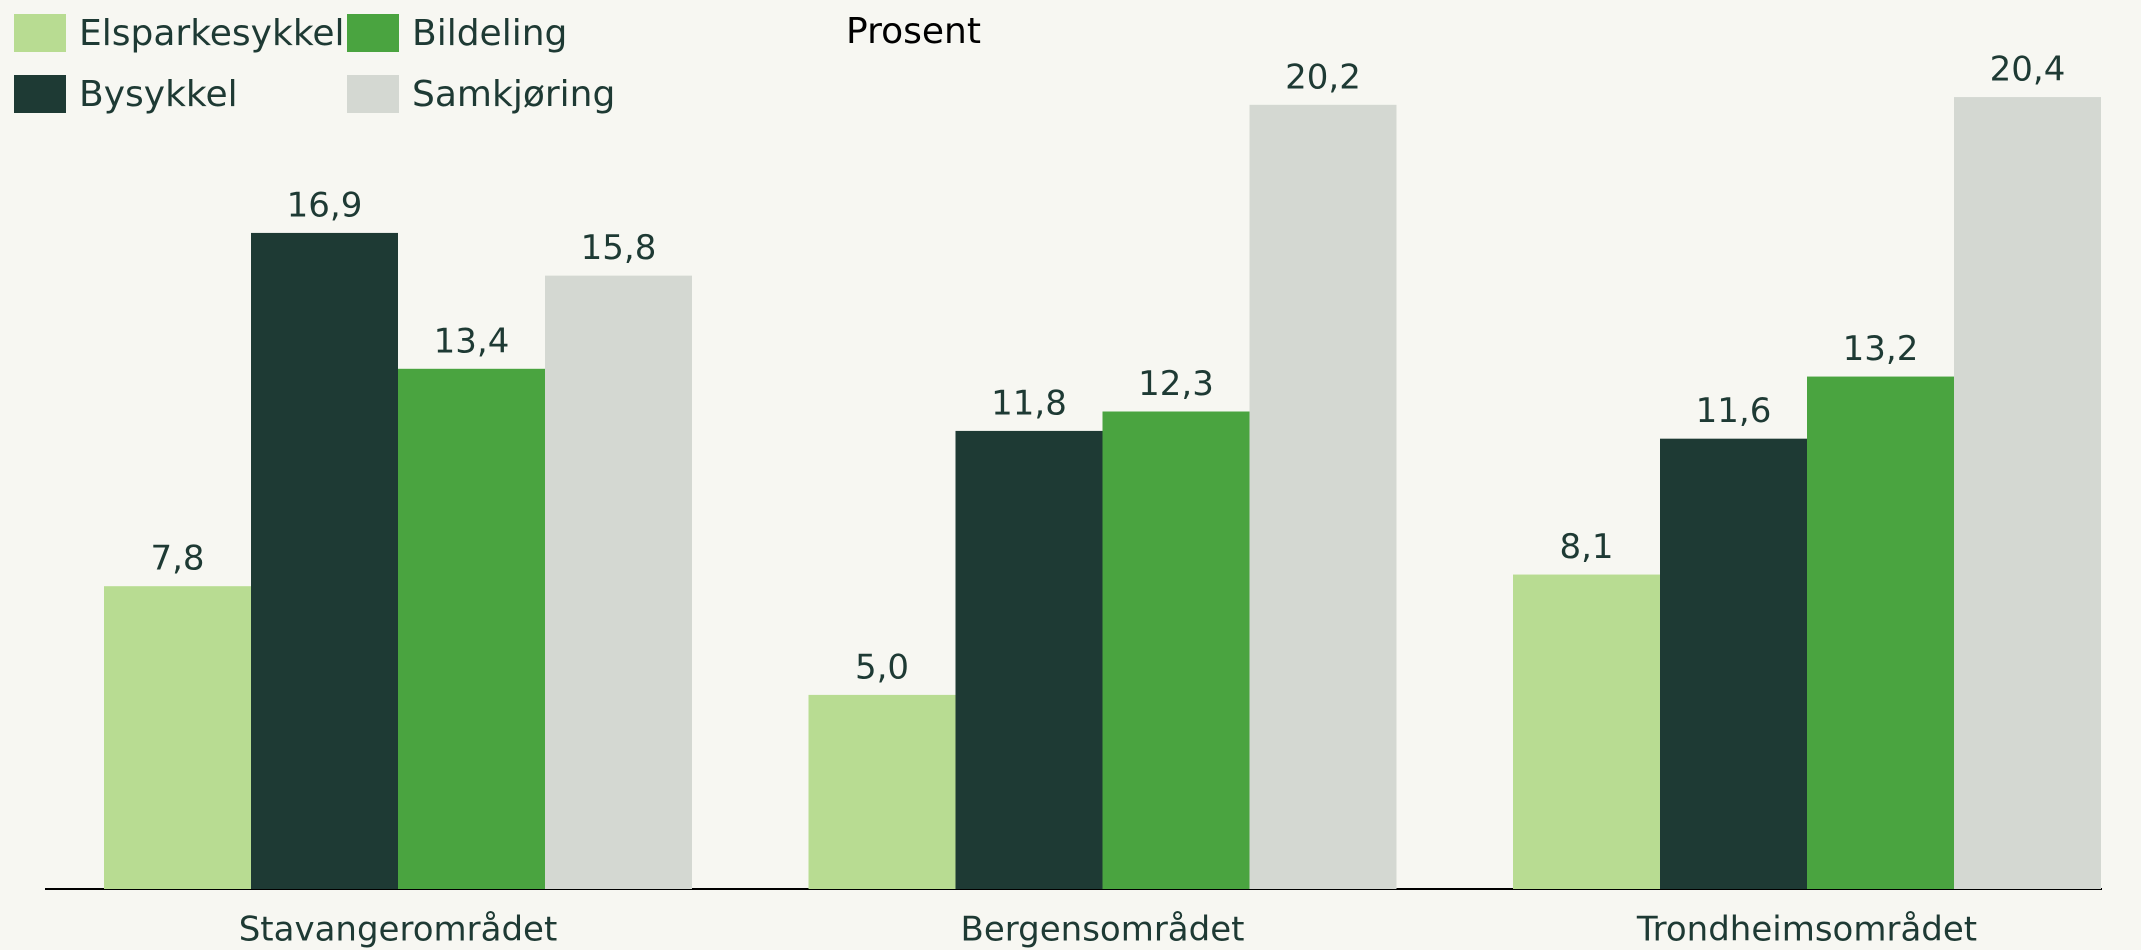 The width and height of the screenshot is (2141, 950). What do you see at coordinates (1176, 384) in the screenshot?
I see `value-label: 12,3` at bounding box center [1176, 384].